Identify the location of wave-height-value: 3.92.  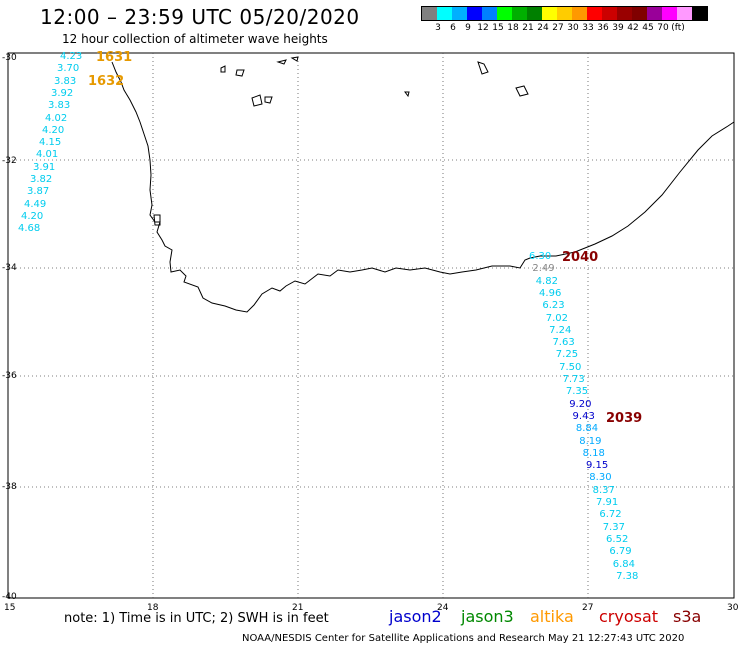
(62, 93).